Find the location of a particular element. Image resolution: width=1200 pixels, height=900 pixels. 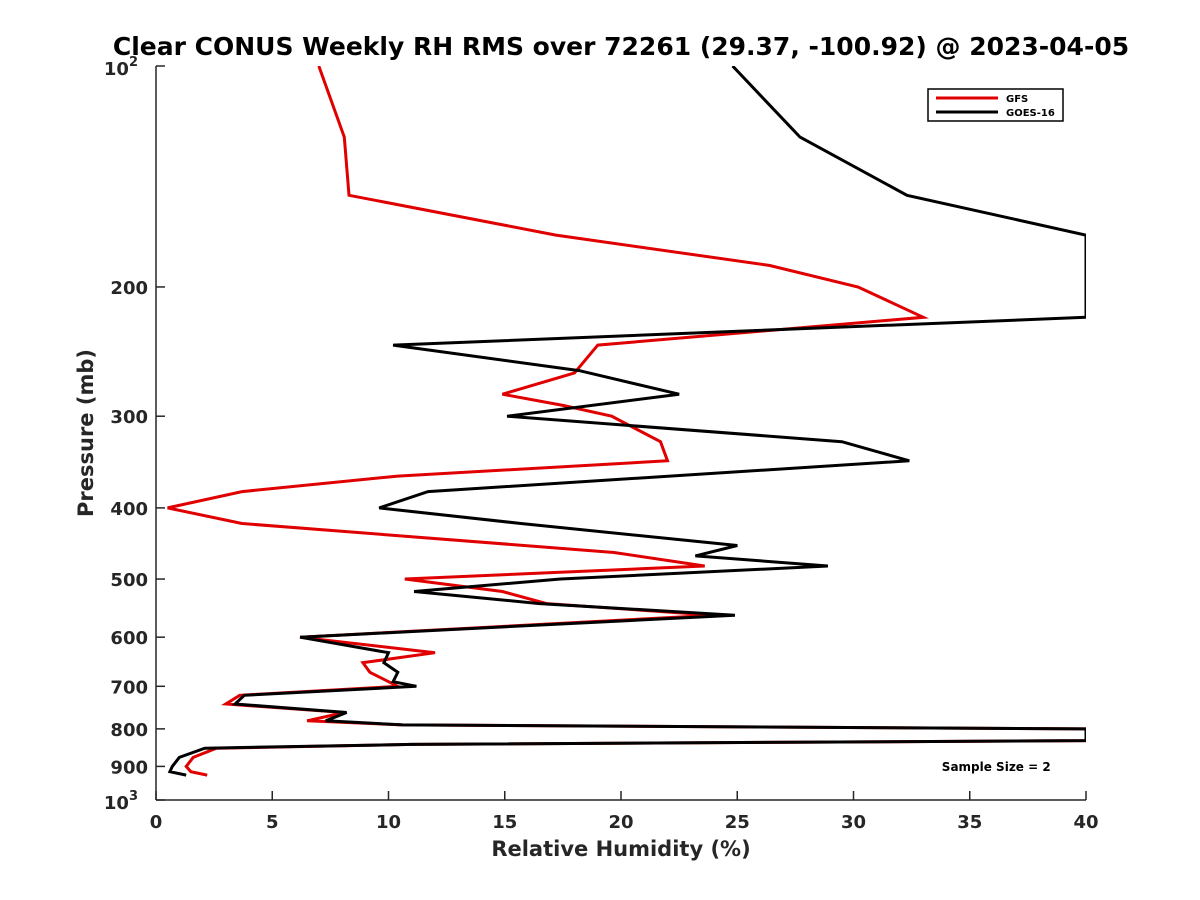

legend-box is located at coordinates (995, 105).